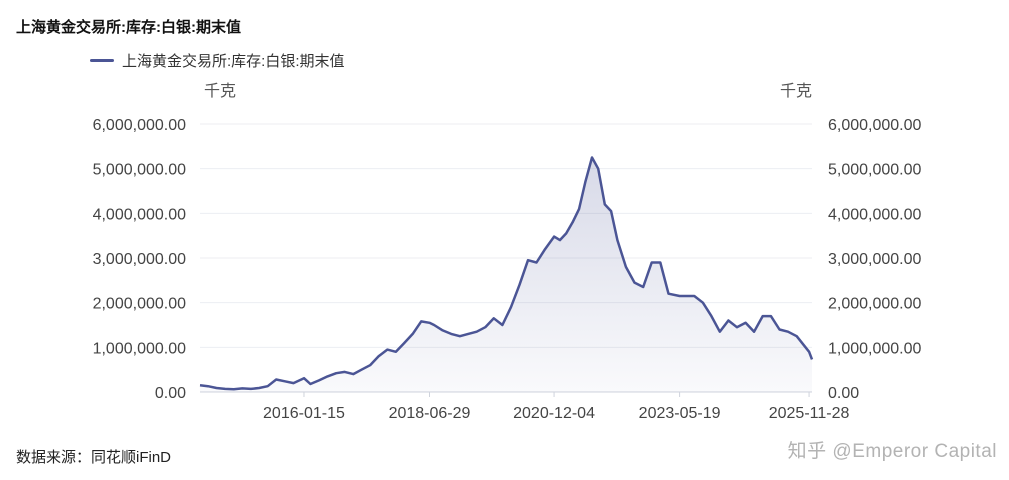  What do you see at coordinates (680, 413) in the screenshot?
I see `x-tick-label: 2023-05-19` at bounding box center [680, 413].